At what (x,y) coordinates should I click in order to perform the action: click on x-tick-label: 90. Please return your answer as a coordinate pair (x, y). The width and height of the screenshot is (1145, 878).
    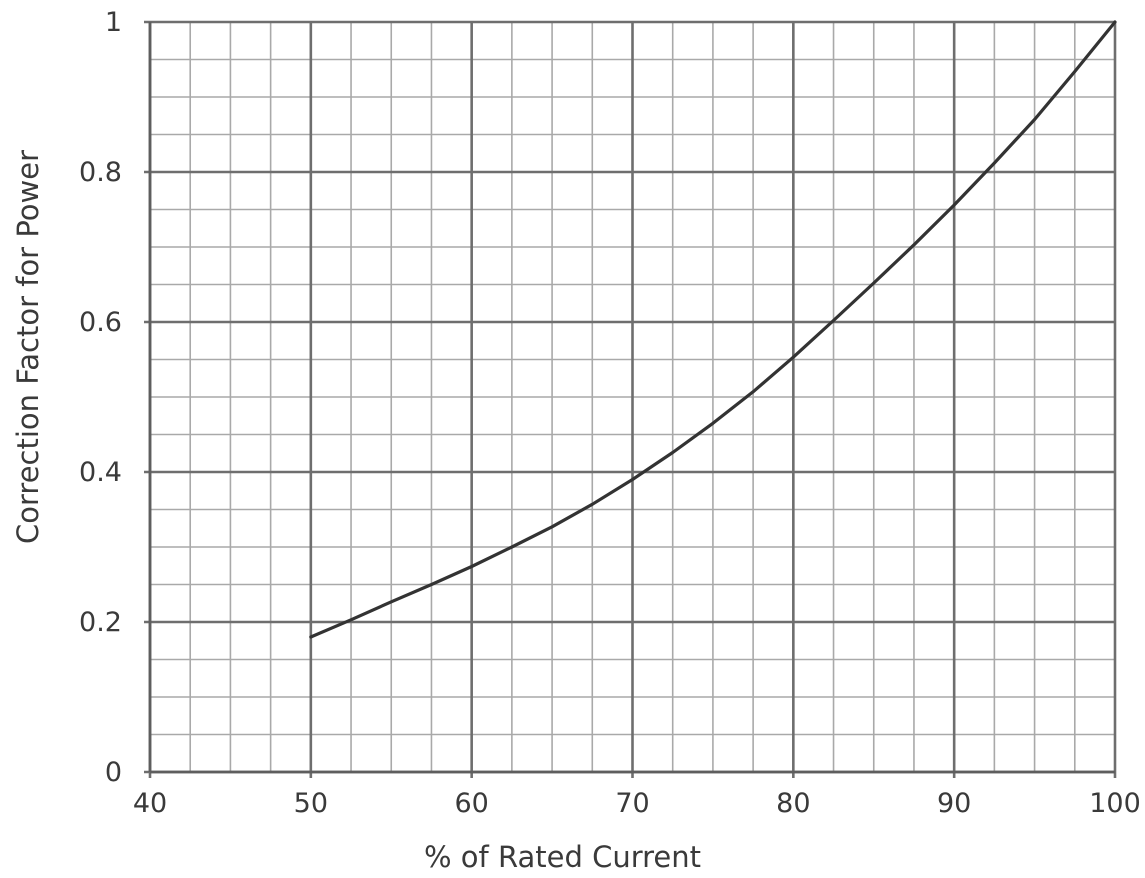
    Looking at the image, I should click on (954, 803).